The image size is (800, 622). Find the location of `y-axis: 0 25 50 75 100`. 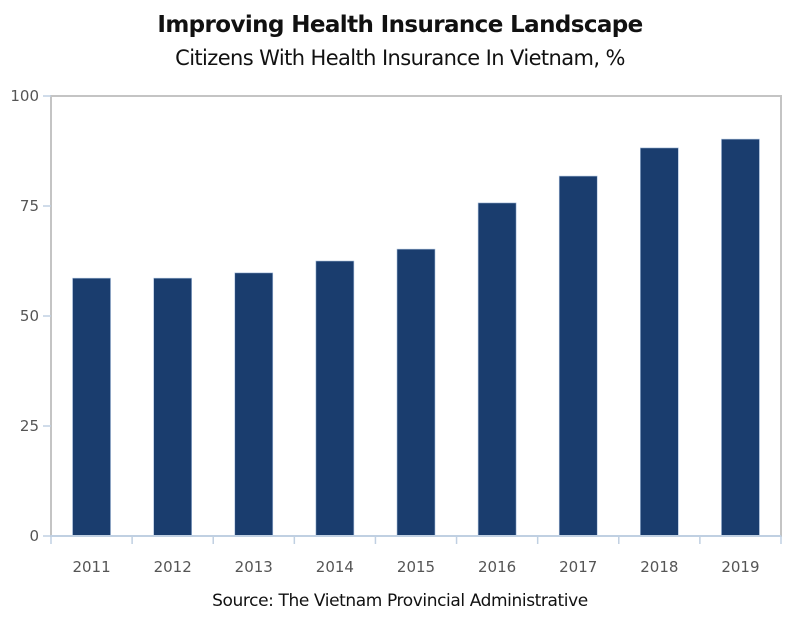

y-axis: 0 25 50 75 100 is located at coordinates (30, 316).